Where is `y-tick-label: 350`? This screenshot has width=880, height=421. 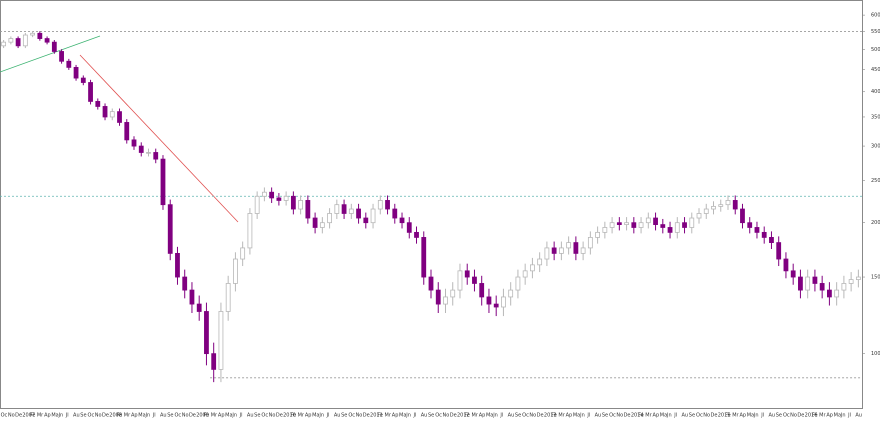 y-tick-label: 350 is located at coordinates (875, 117).